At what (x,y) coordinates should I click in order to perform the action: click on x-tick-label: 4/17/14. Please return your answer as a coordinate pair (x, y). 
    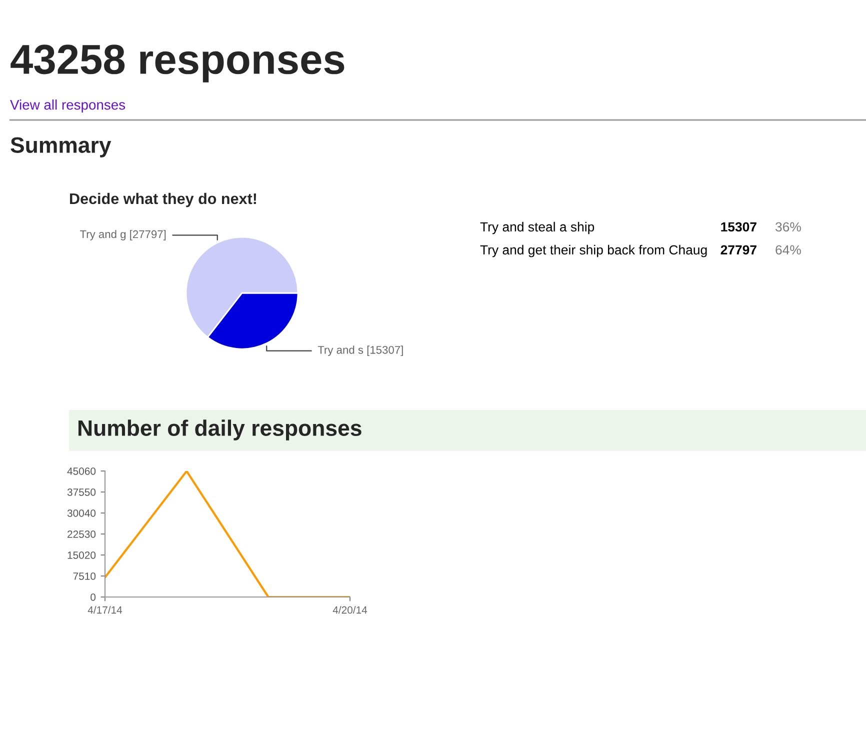
    Looking at the image, I should click on (105, 610).